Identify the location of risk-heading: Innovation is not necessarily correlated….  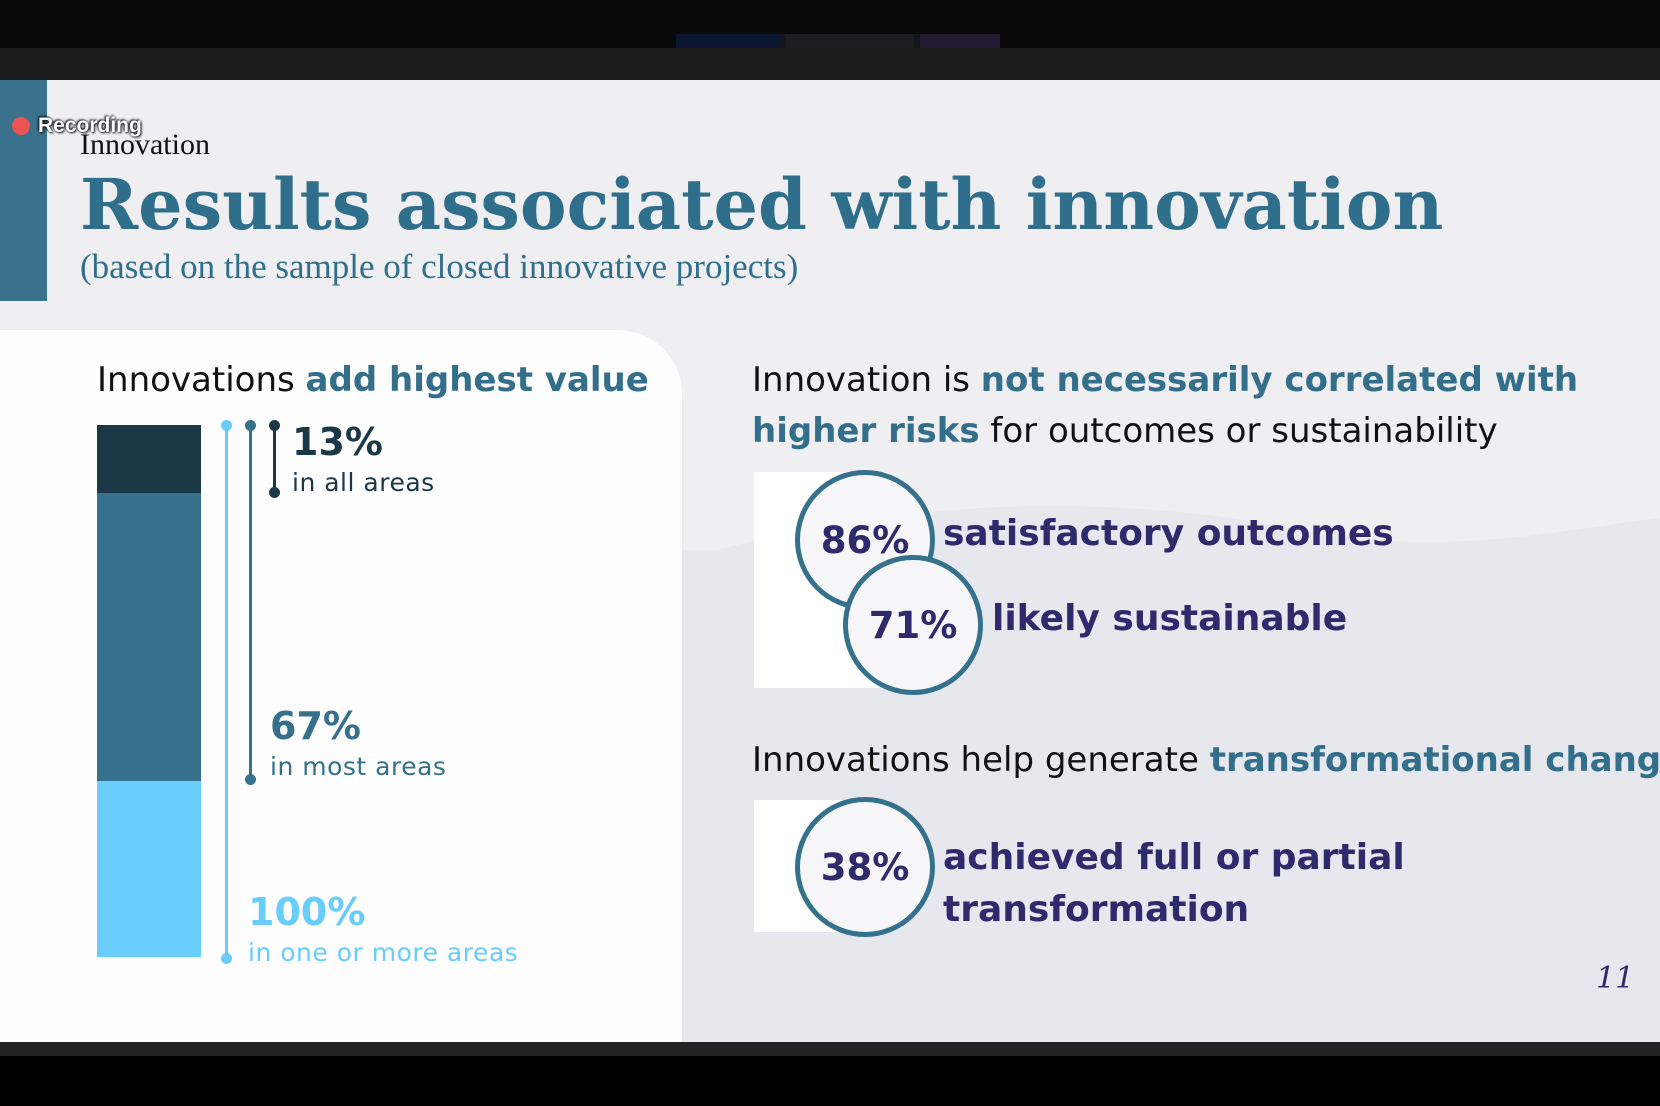
(1165, 406).